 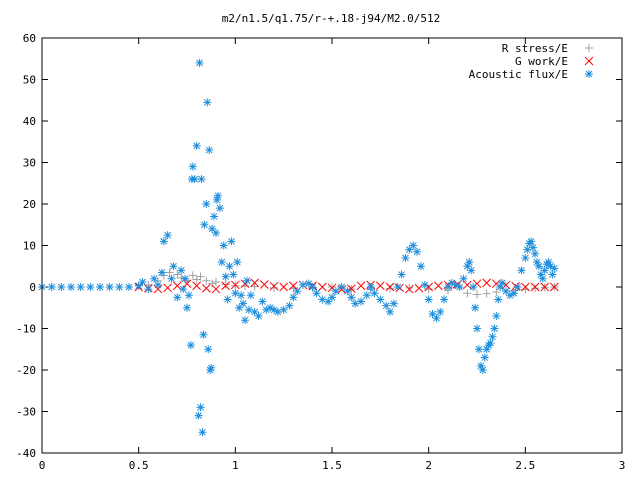 I want to click on x-tick-label: 3, so click(x=622, y=465).